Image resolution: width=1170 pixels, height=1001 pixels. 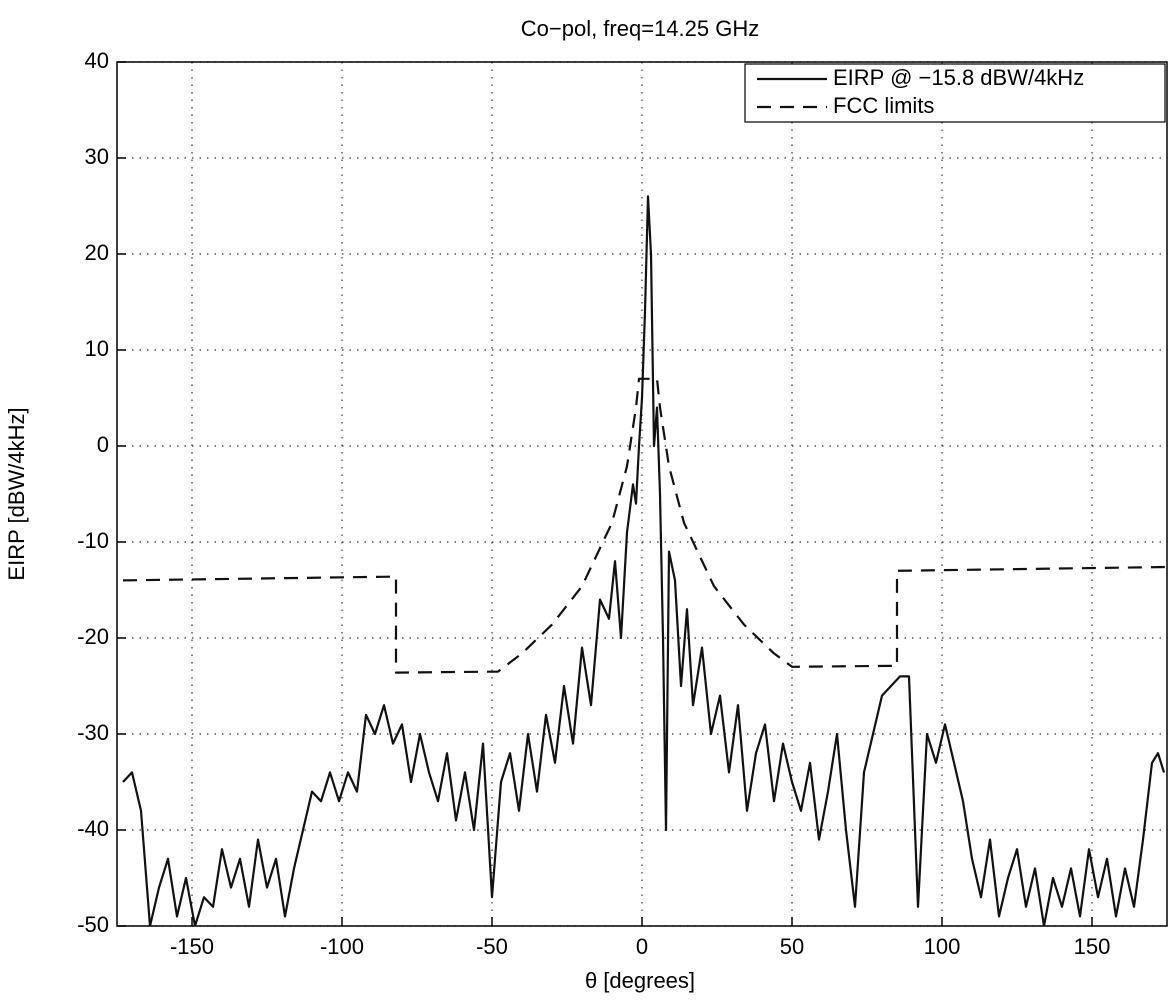 I want to click on y-tick-label: 20, so click(x=97, y=252).